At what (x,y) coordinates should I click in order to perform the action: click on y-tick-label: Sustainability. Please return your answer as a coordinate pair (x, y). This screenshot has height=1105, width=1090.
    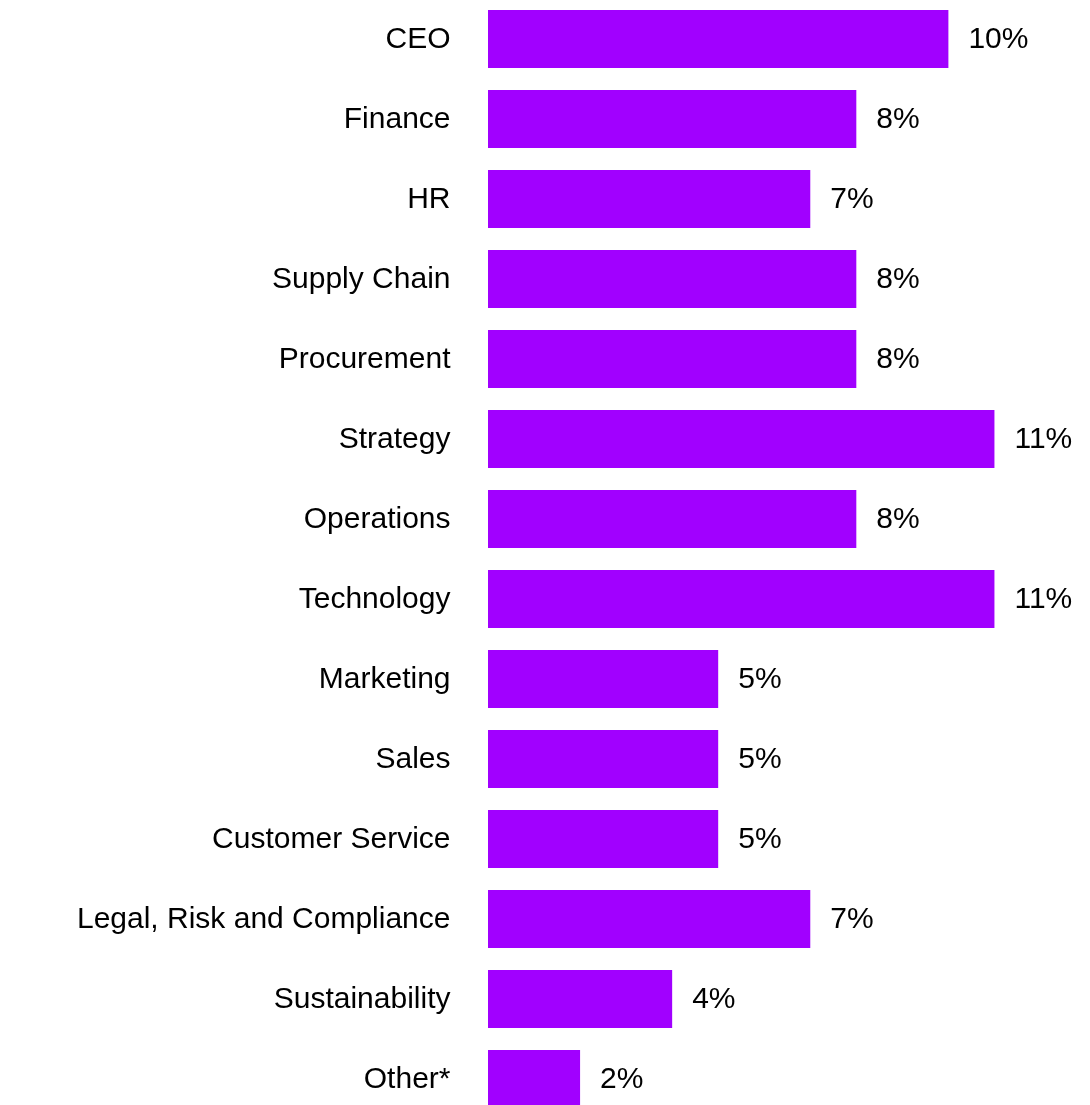
    Looking at the image, I should click on (362, 997).